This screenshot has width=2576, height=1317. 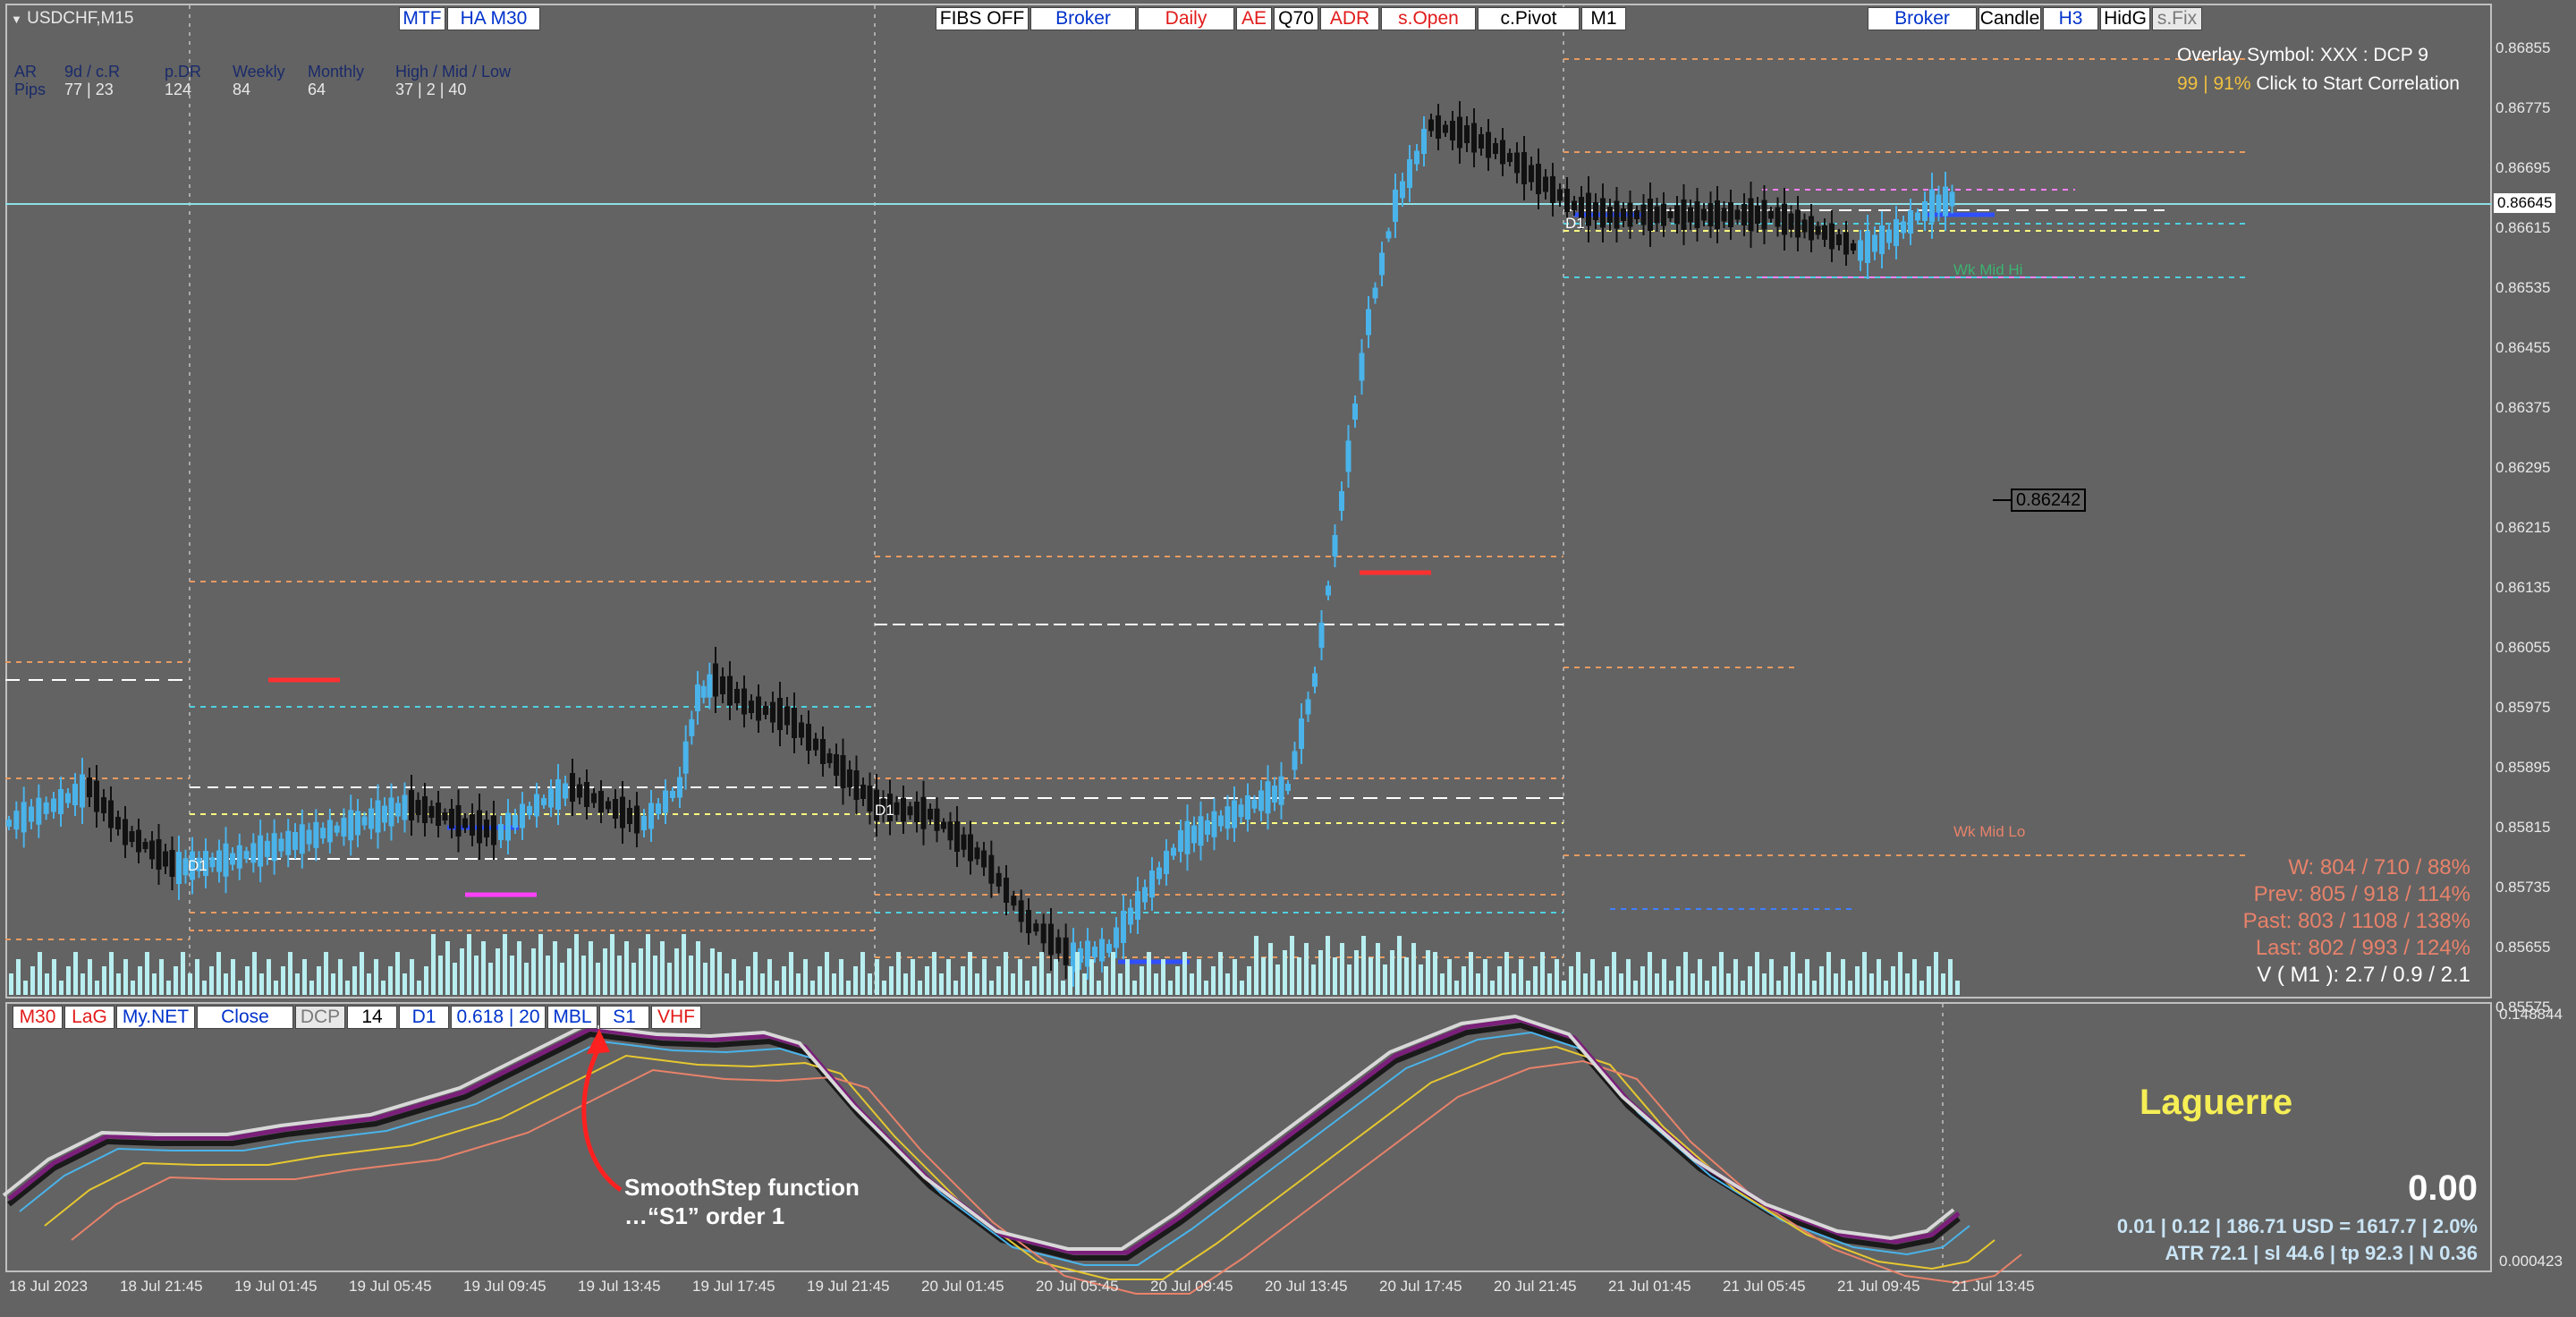 I want to click on ind-mbl-button: MBL, so click(x=572, y=1018).